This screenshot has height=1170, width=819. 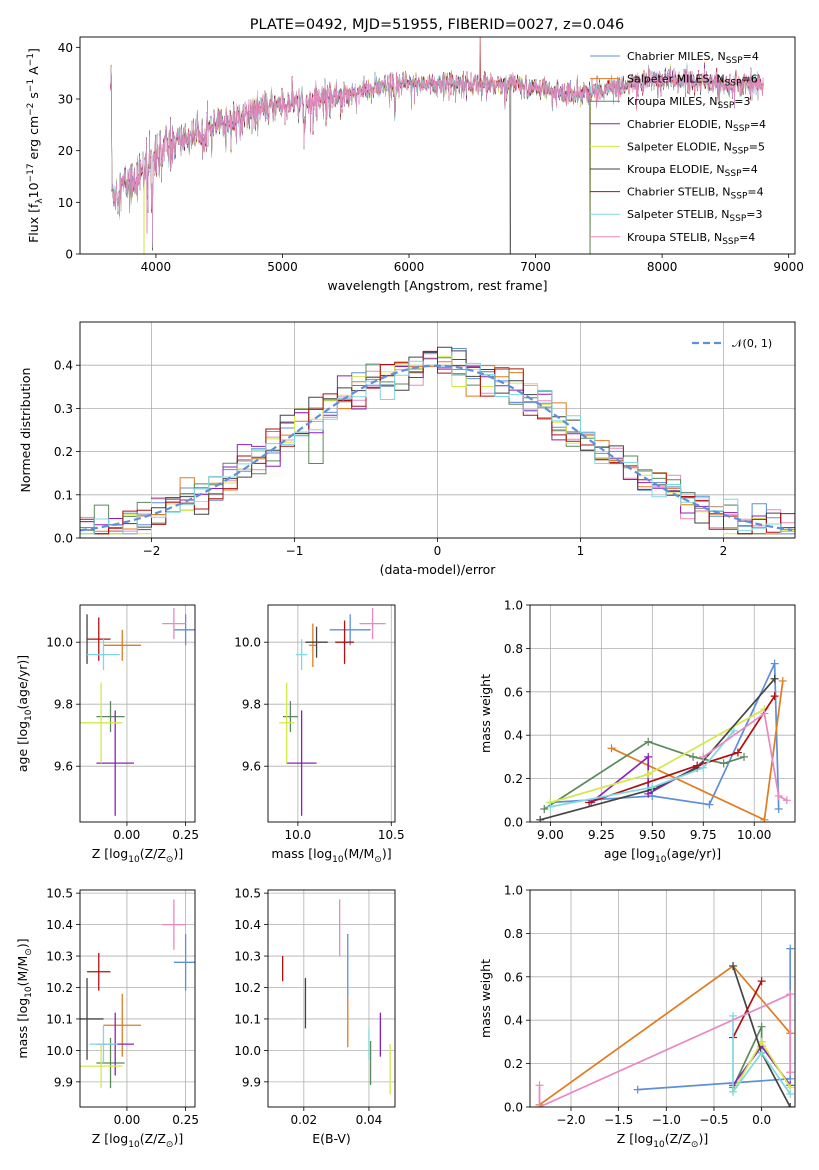 I want to click on y-sub: λ, so click(x=40, y=201).